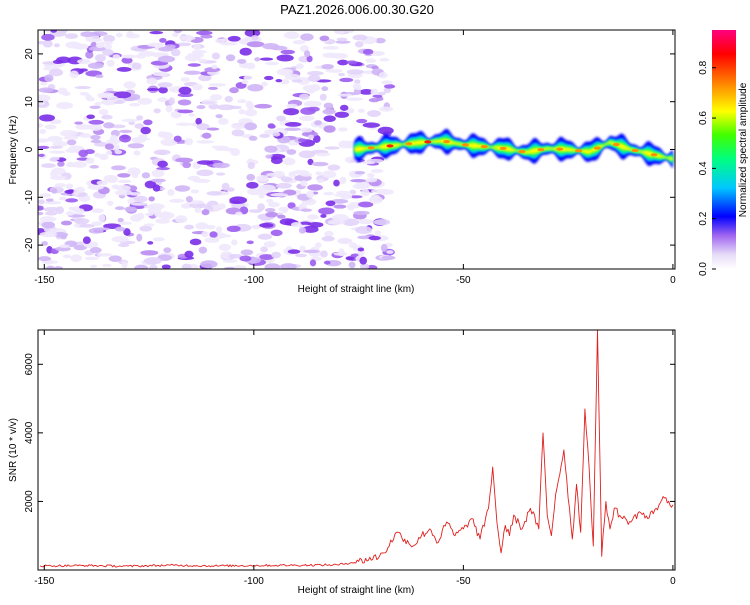 The width and height of the screenshot is (750, 605). Describe the element at coordinates (356, 289) in the screenshot. I see `spectrogram-x-axis-label: Height of straight line (km)` at that location.